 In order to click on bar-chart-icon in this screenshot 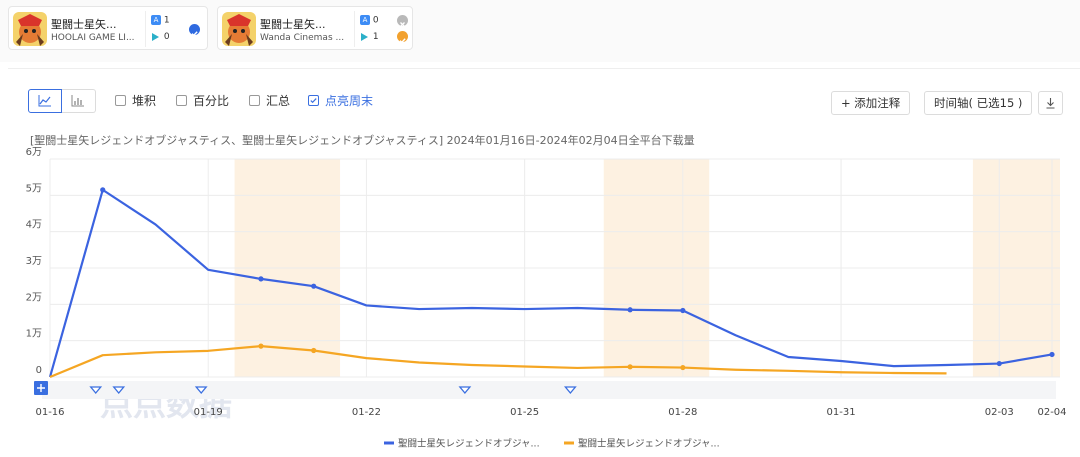, I will do `click(77, 101)`.